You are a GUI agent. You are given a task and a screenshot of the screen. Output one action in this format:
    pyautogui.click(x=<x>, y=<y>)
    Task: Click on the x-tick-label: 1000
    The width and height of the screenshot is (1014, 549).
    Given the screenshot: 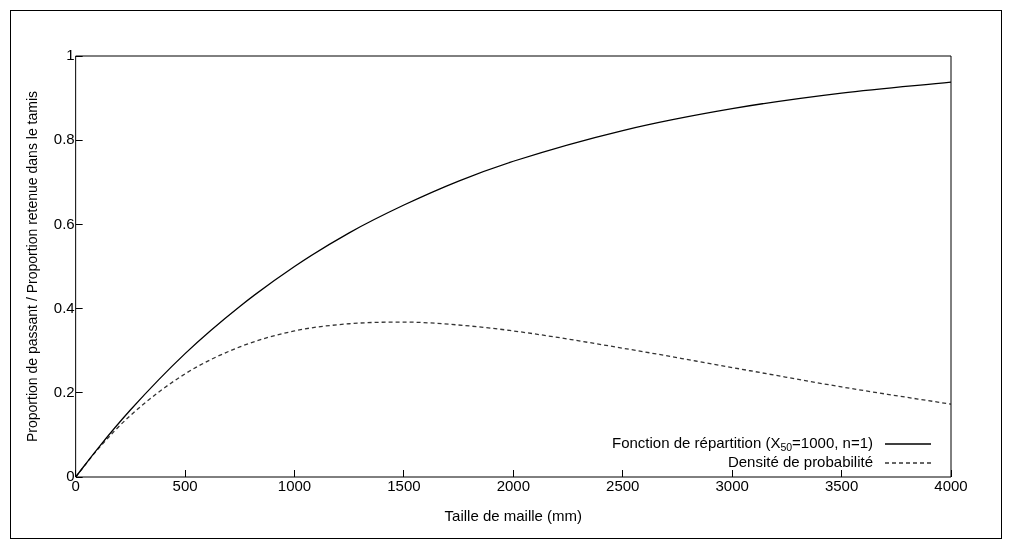 What is the action you would take?
    pyautogui.click(x=294, y=486)
    